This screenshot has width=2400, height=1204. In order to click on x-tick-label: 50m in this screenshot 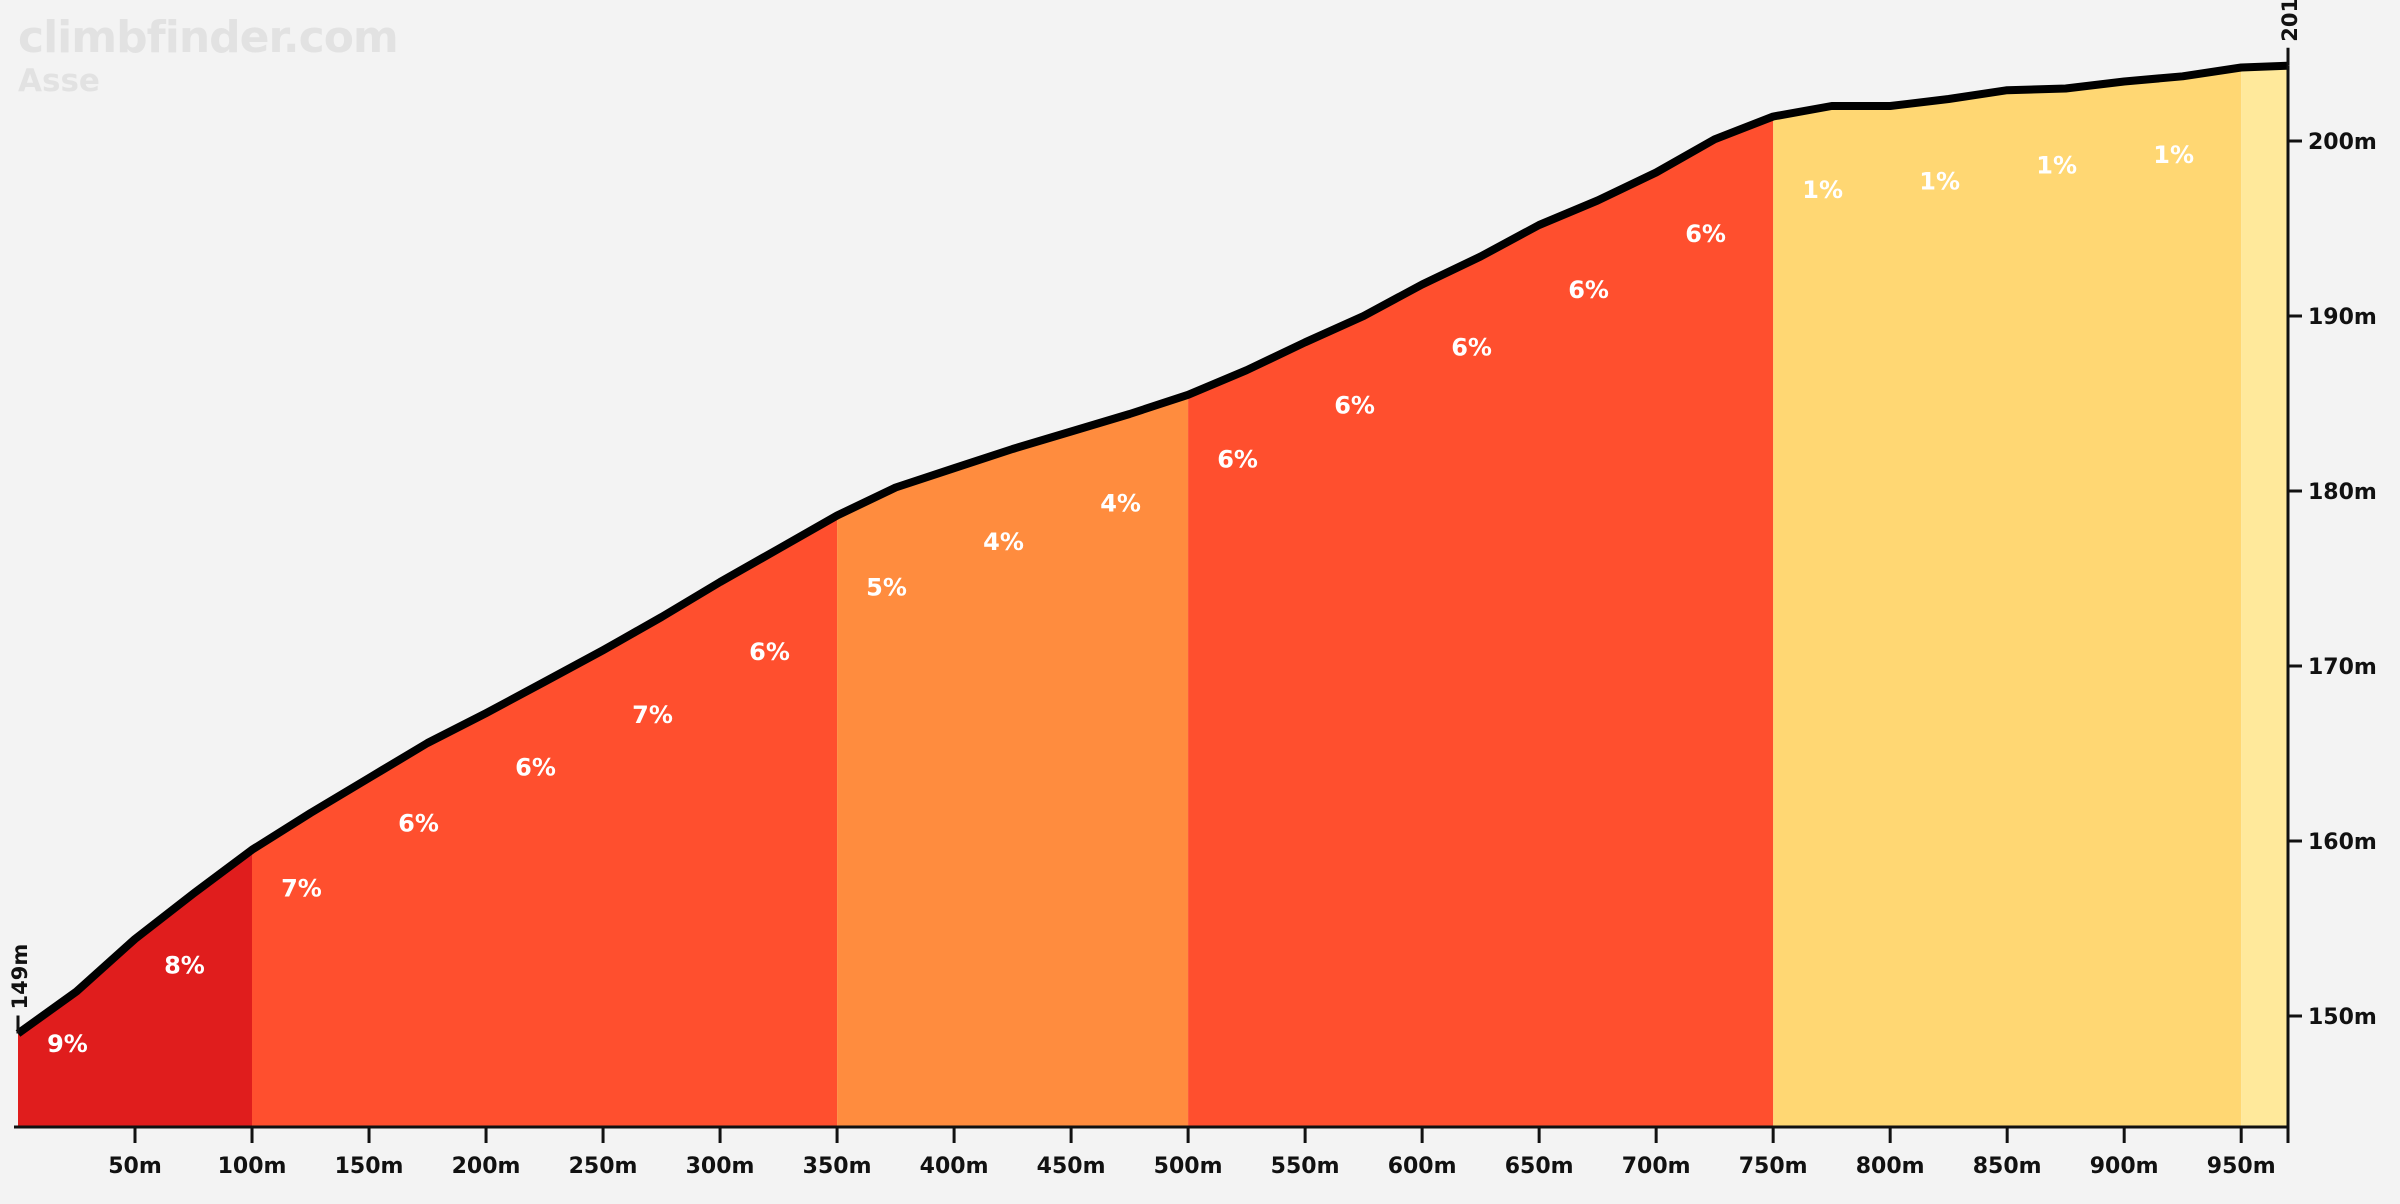, I will do `click(135, 1166)`.